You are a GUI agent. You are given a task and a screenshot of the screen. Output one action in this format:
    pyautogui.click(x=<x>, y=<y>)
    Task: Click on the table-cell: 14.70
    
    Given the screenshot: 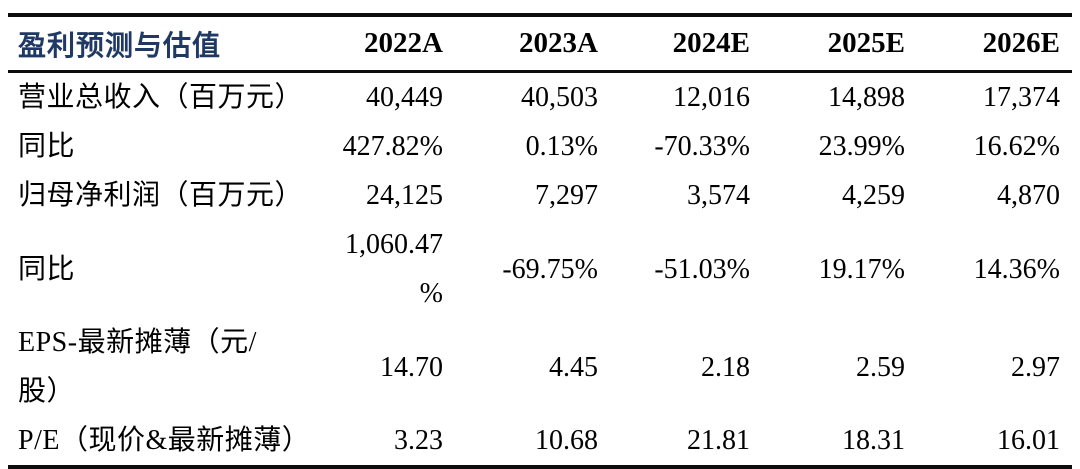 What is the action you would take?
    pyautogui.click(x=411, y=367)
    